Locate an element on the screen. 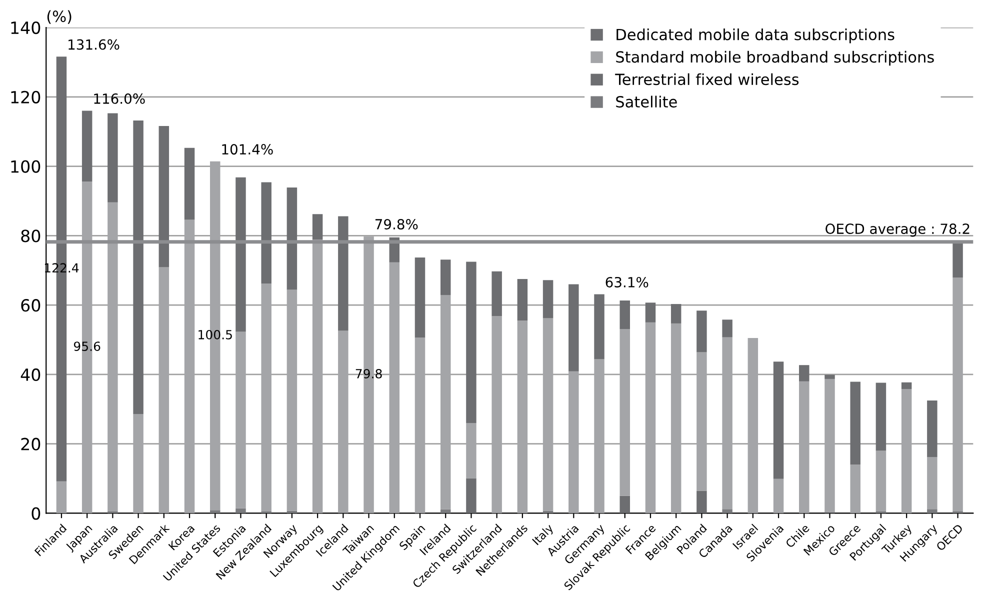 The image size is (981, 611). y-tick-label: 40 is located at coordinates (30, 375).